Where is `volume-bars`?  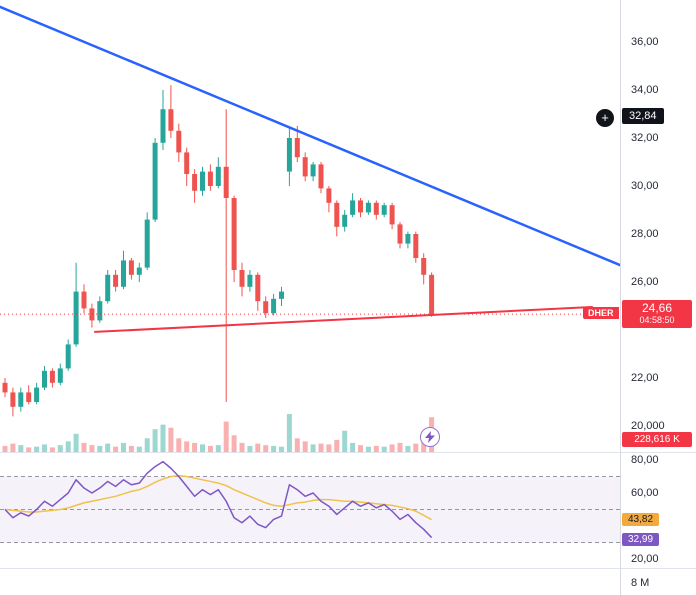
volume-bars is located at coordinates (218, 433).